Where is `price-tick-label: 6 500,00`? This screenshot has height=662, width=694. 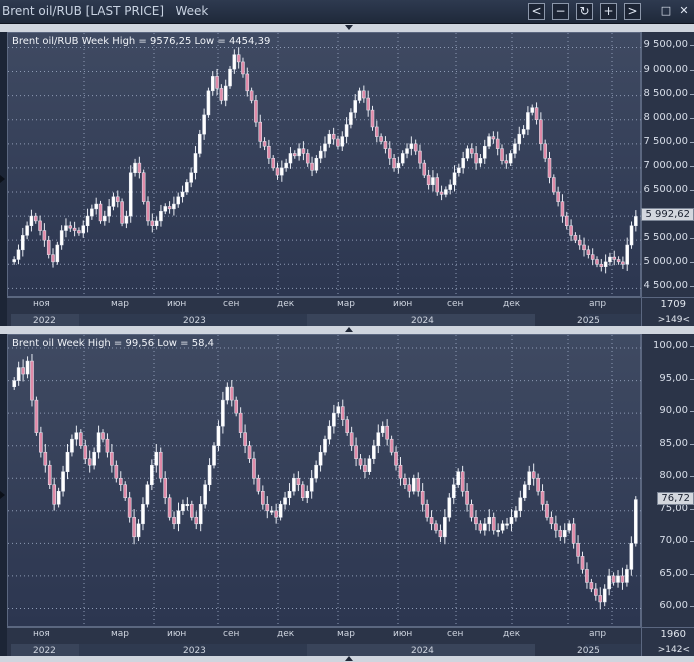 price-tick-label: 6 500,00 is located at coordinates (668, 189).